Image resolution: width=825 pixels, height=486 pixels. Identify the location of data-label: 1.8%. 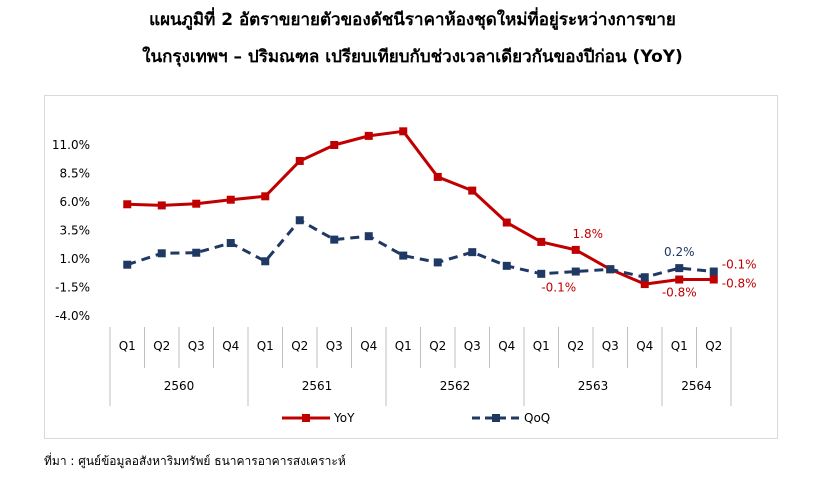
(588, 234).